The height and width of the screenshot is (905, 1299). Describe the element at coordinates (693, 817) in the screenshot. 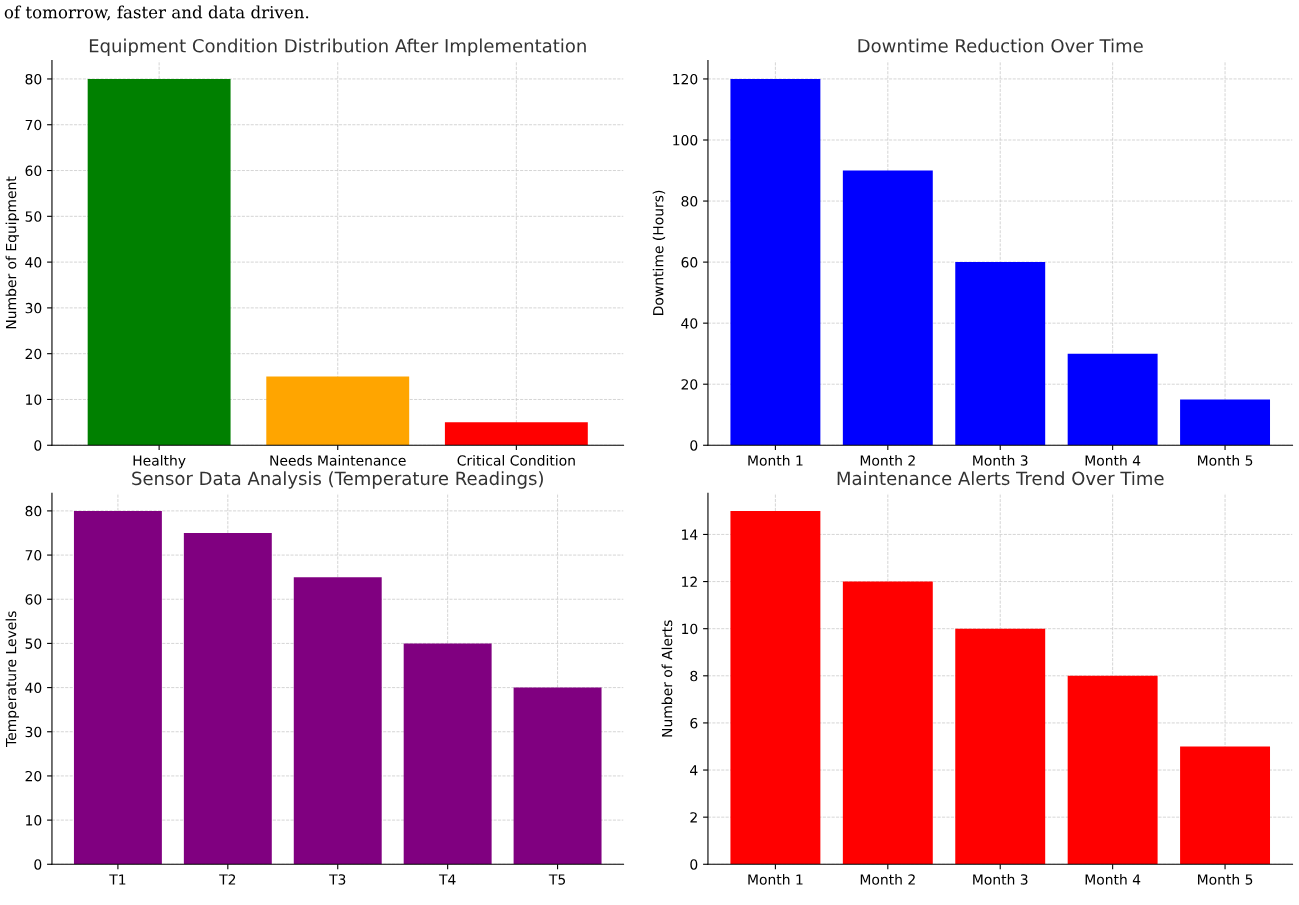

I see `y-tick-label: 2` at that location.